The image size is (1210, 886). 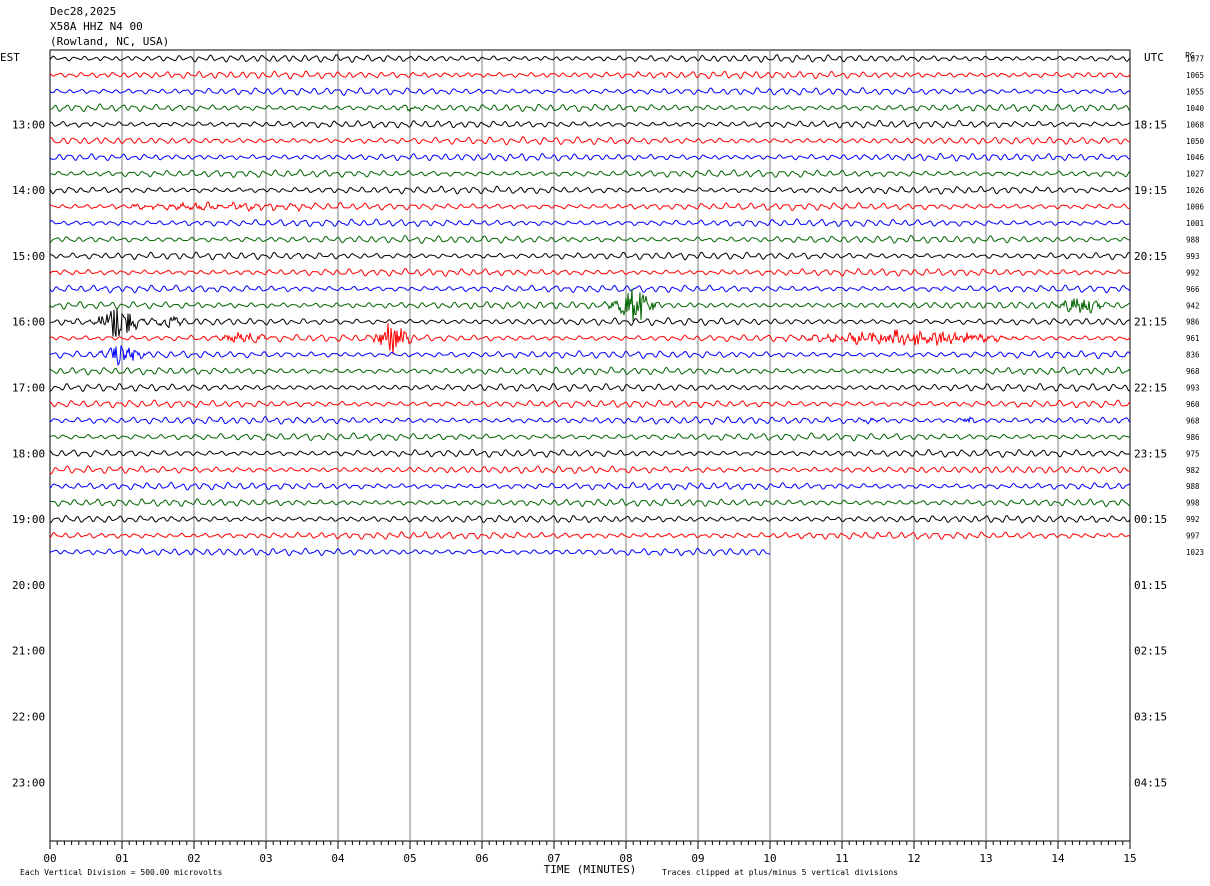 What do you see at coordinates (121, 858) in the screenshot?
I see `x-tick-label: 01` at bounding box center [121, 858].